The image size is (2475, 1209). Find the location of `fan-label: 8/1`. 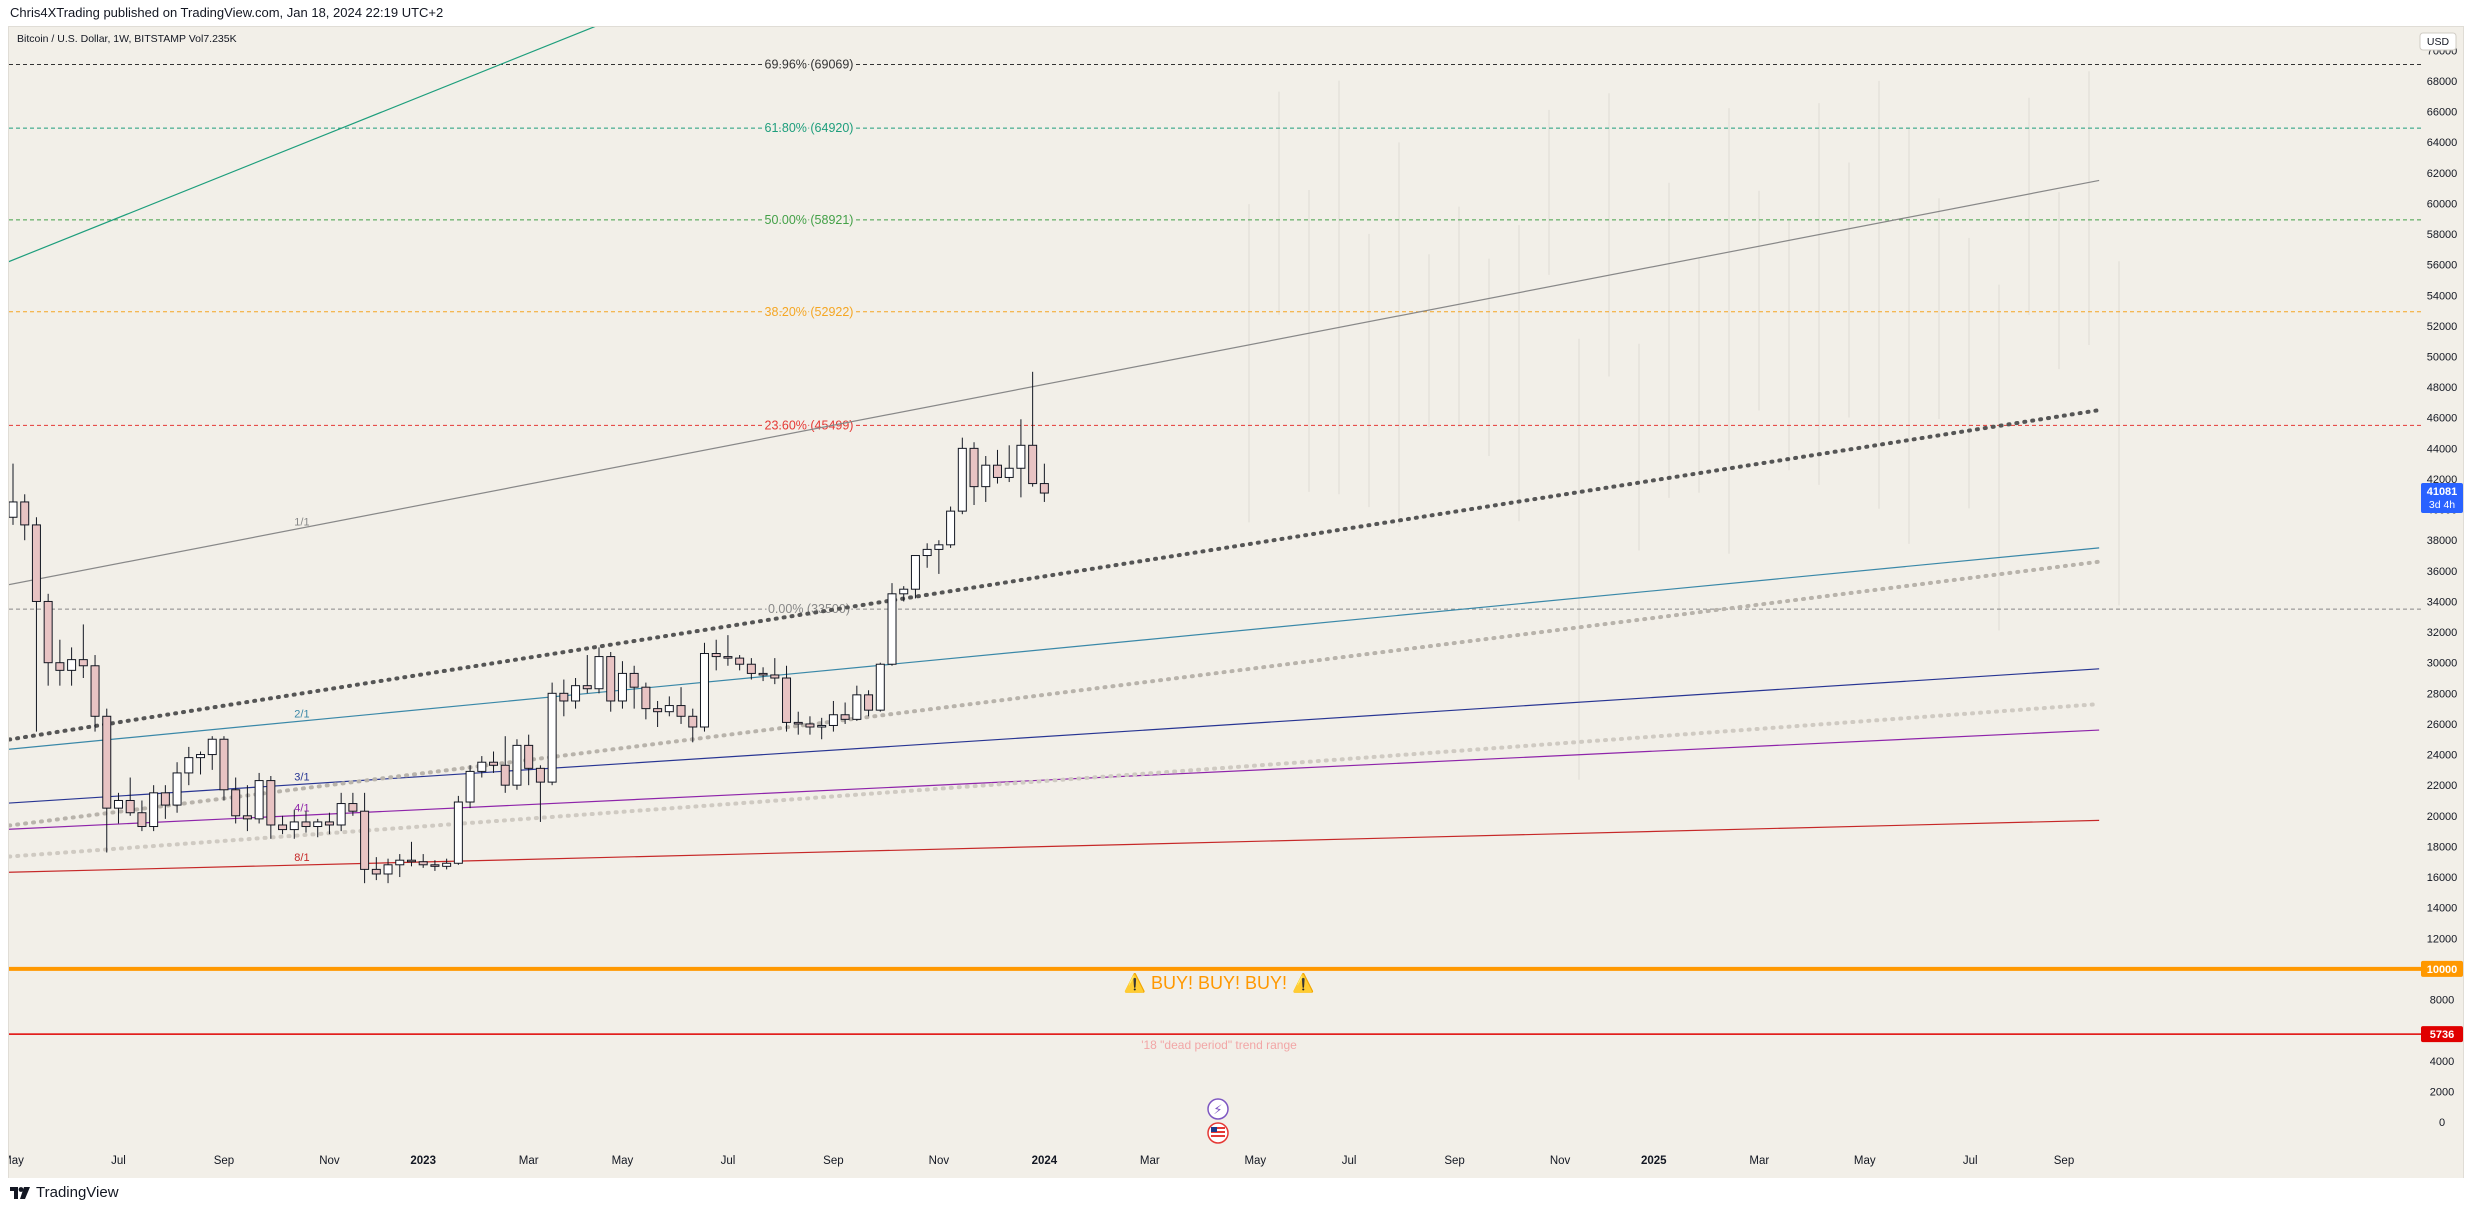

fan-label: 8/1 is located at coordinates (301, 858).